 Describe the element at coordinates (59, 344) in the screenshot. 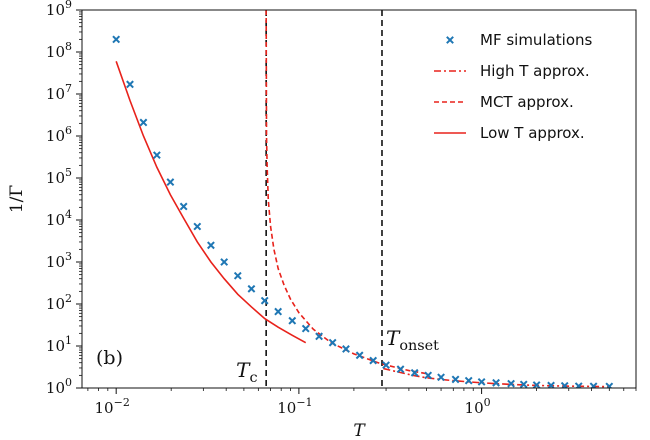

I see `y-tick-label: 10¹` at that location.